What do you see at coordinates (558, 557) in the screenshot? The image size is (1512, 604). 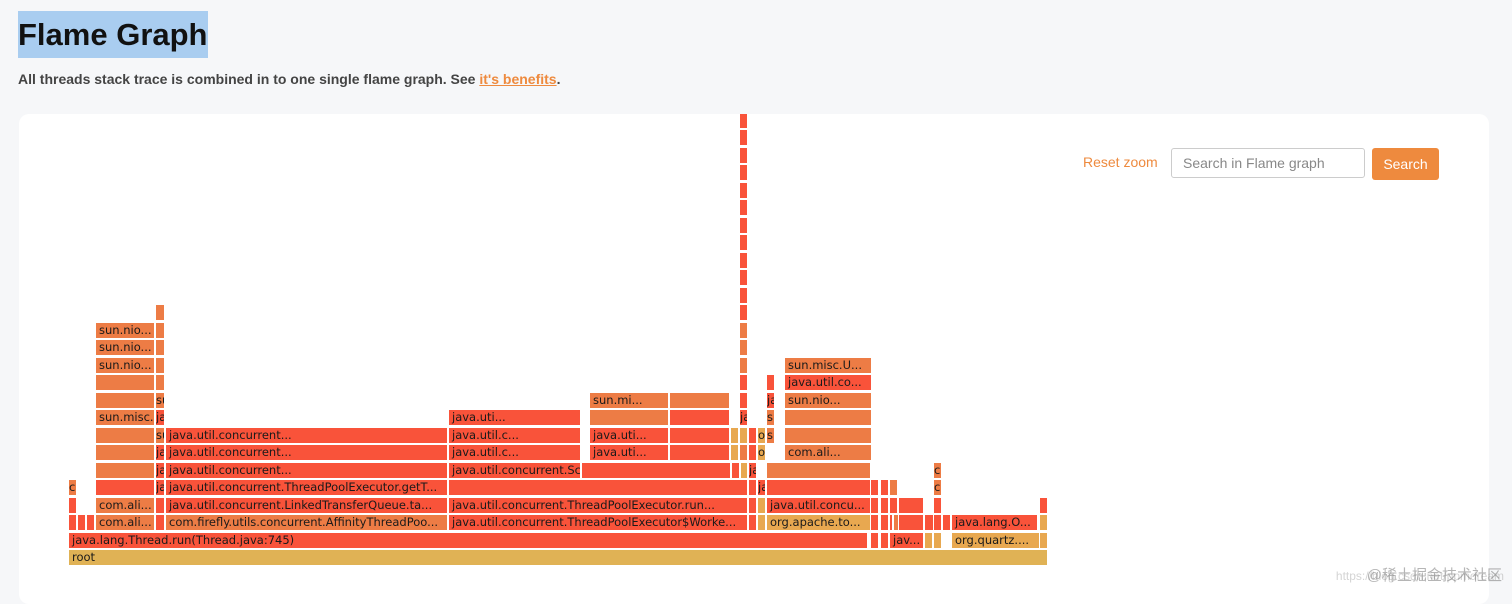 I see `flame-frame: root` at bounding box center [558, 557].